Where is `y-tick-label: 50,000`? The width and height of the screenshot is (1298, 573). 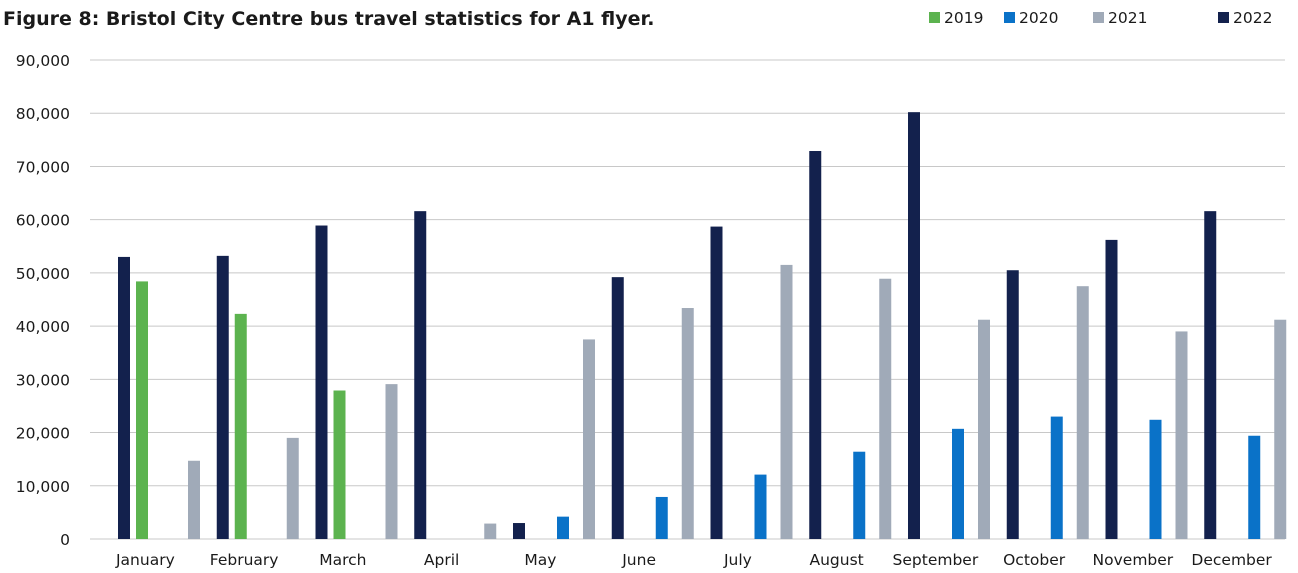
y-tick-label: 50,000 is located at coordinates (43, 274).